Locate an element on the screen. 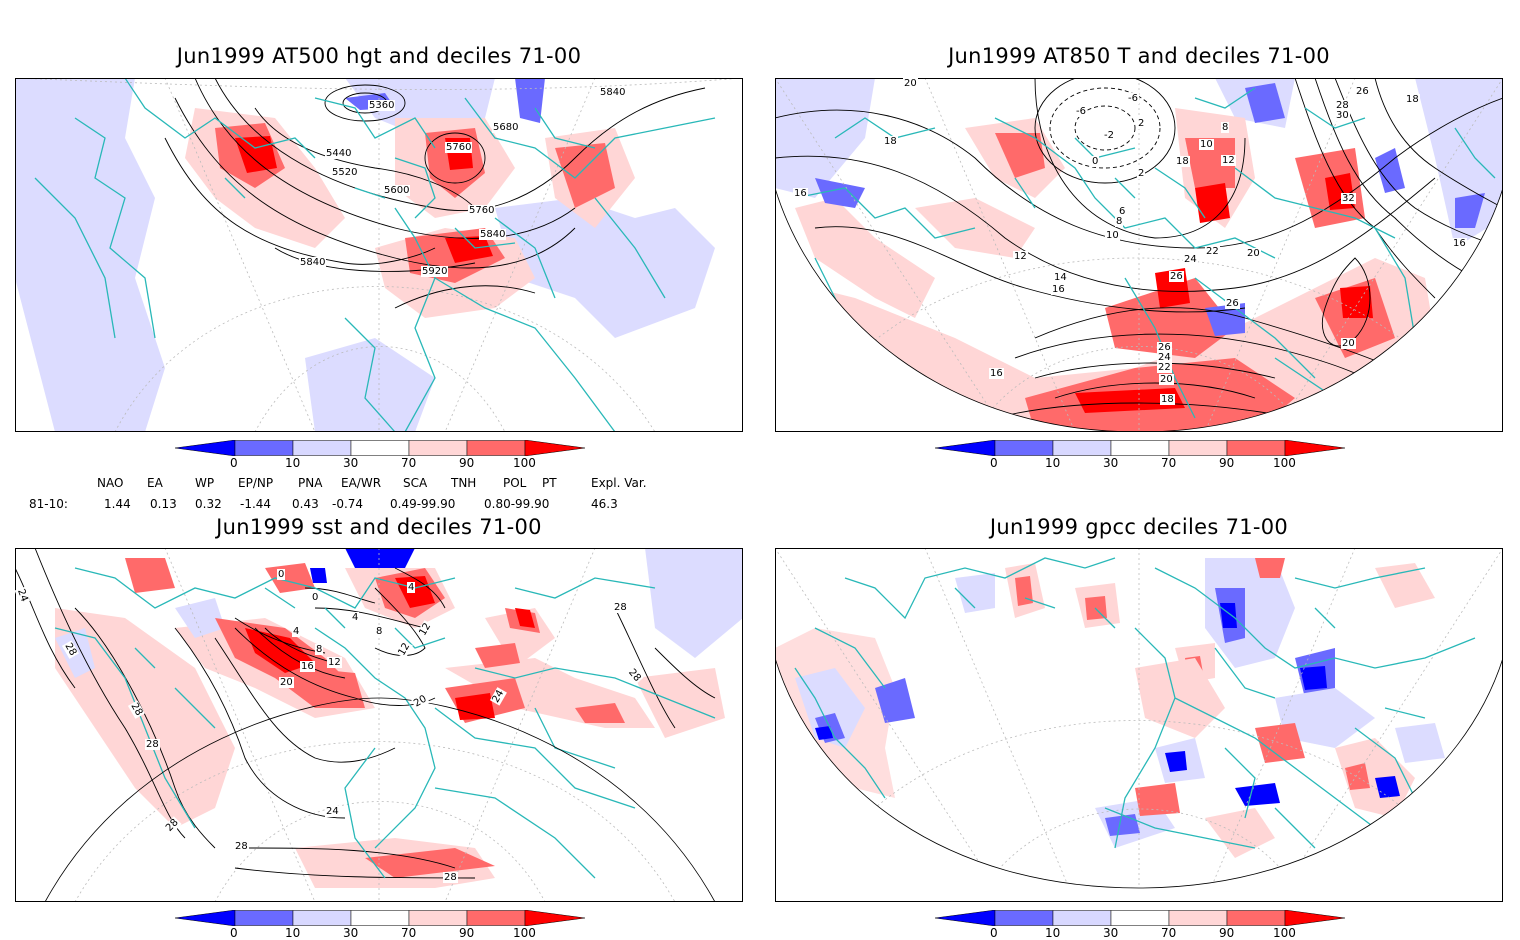  colorbar-sst: 0 10 30 70 90 100 is located at coordinates (380, 924).